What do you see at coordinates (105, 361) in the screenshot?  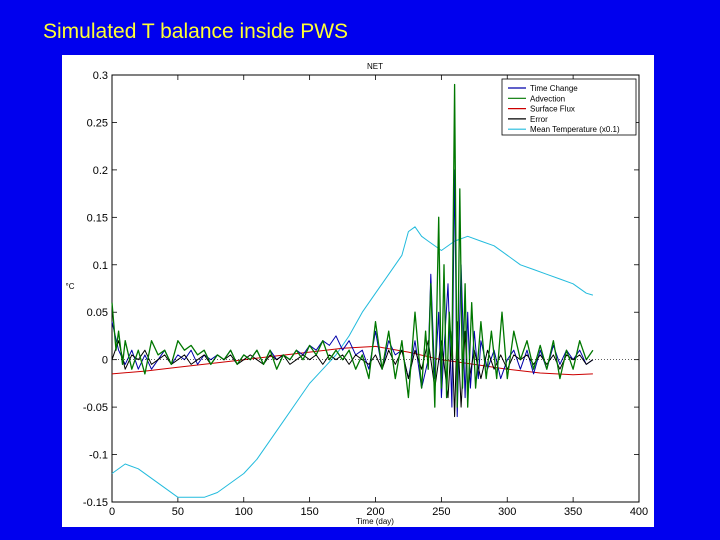 I see `y-tick-label: 0` at bounding box center [105, 361].